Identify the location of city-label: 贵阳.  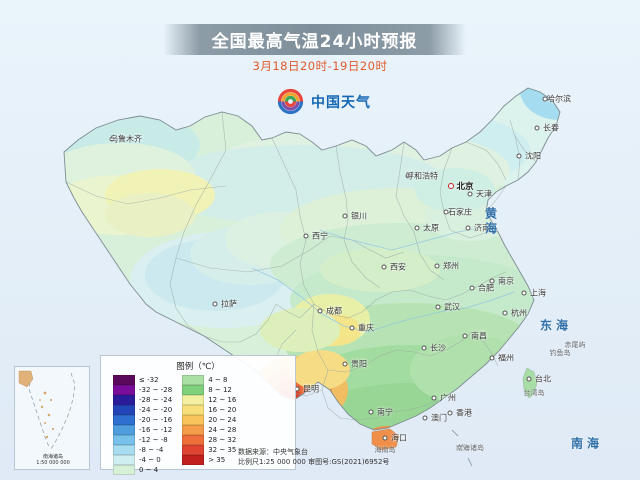
(359, 364).